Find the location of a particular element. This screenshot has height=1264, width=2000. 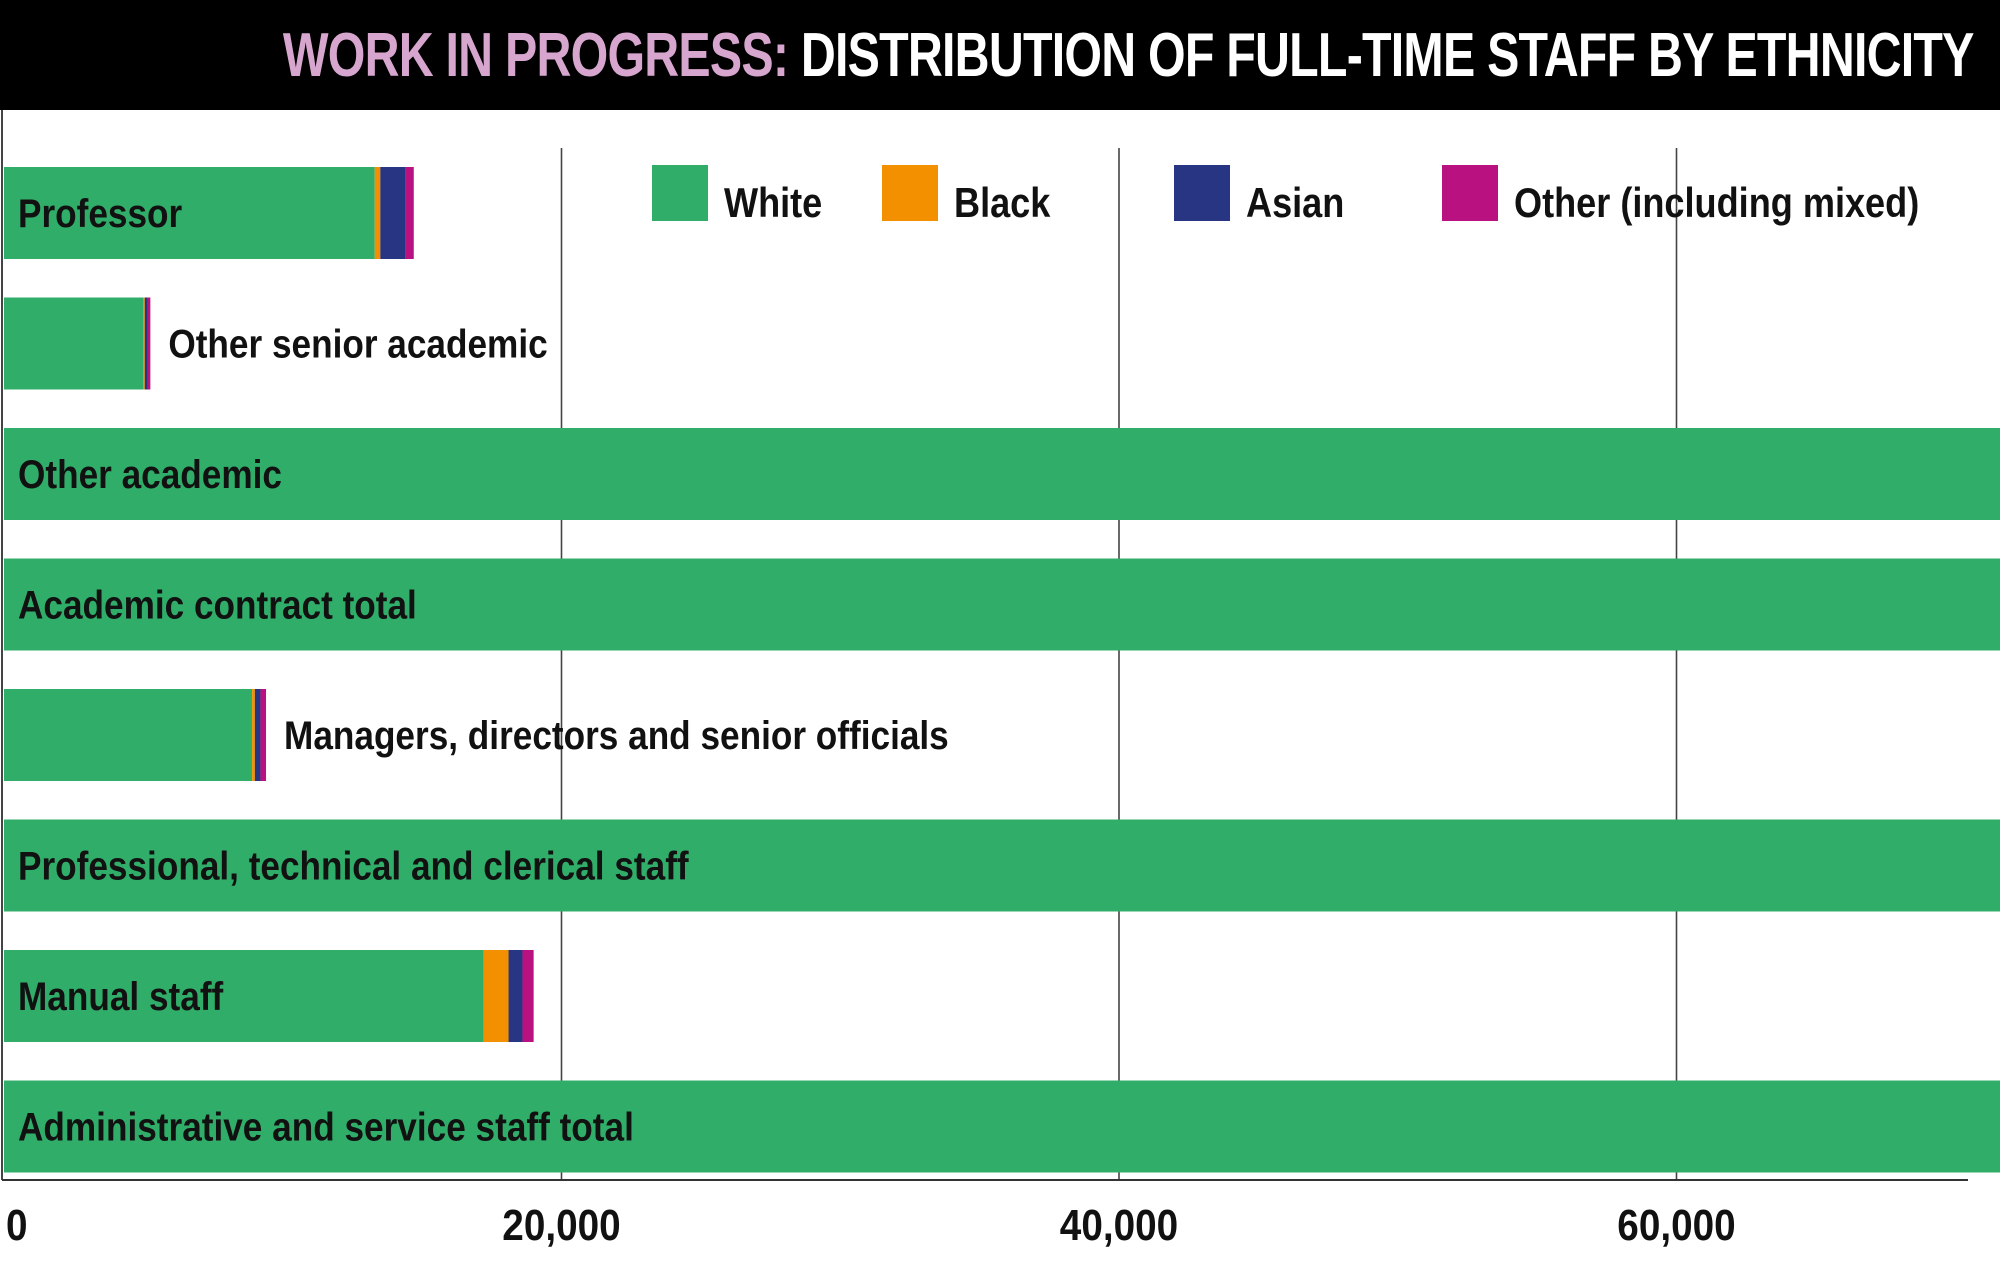

x-tick-label: 60,000 is located at coordinates (1676, 1225).